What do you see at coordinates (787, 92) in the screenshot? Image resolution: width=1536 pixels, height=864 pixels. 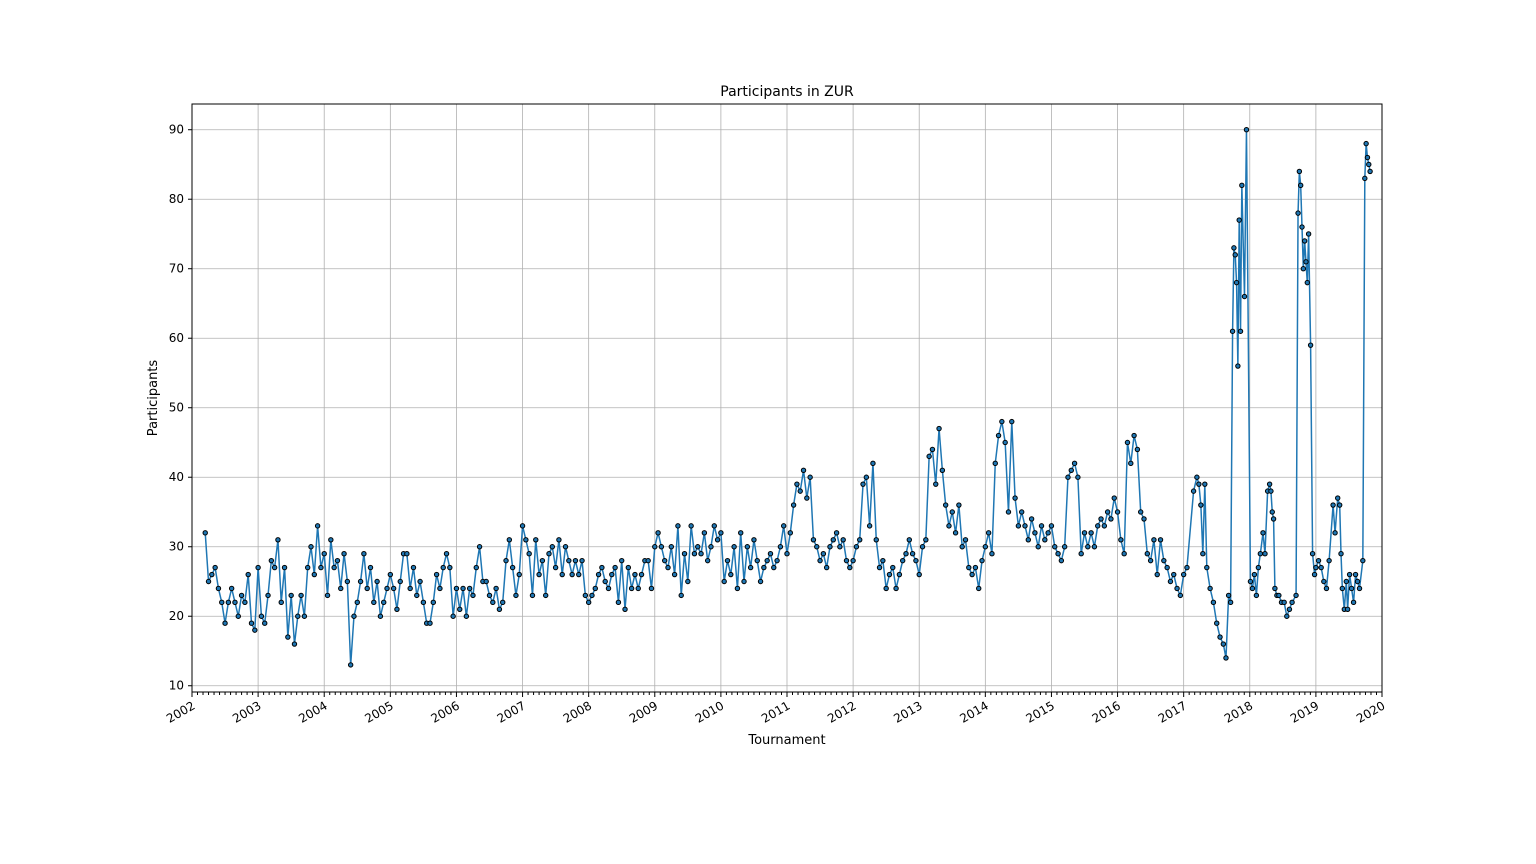 I see `chart-title: Participants in ZUR` at bounding box center [787, 92].